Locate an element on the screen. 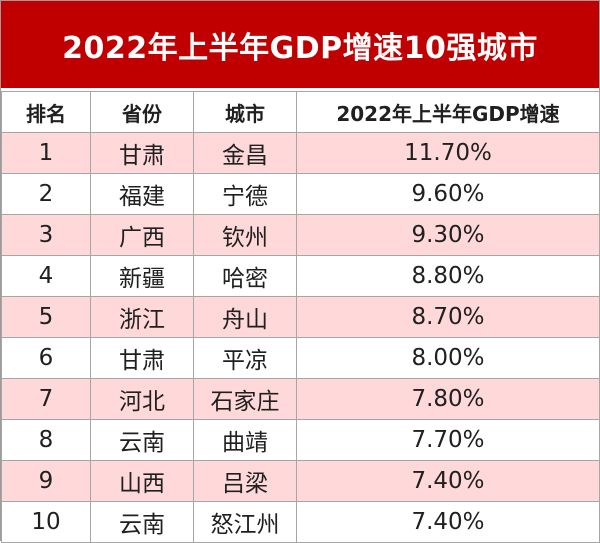  province-cell: 新疆 is located at coordinates (142, 276).